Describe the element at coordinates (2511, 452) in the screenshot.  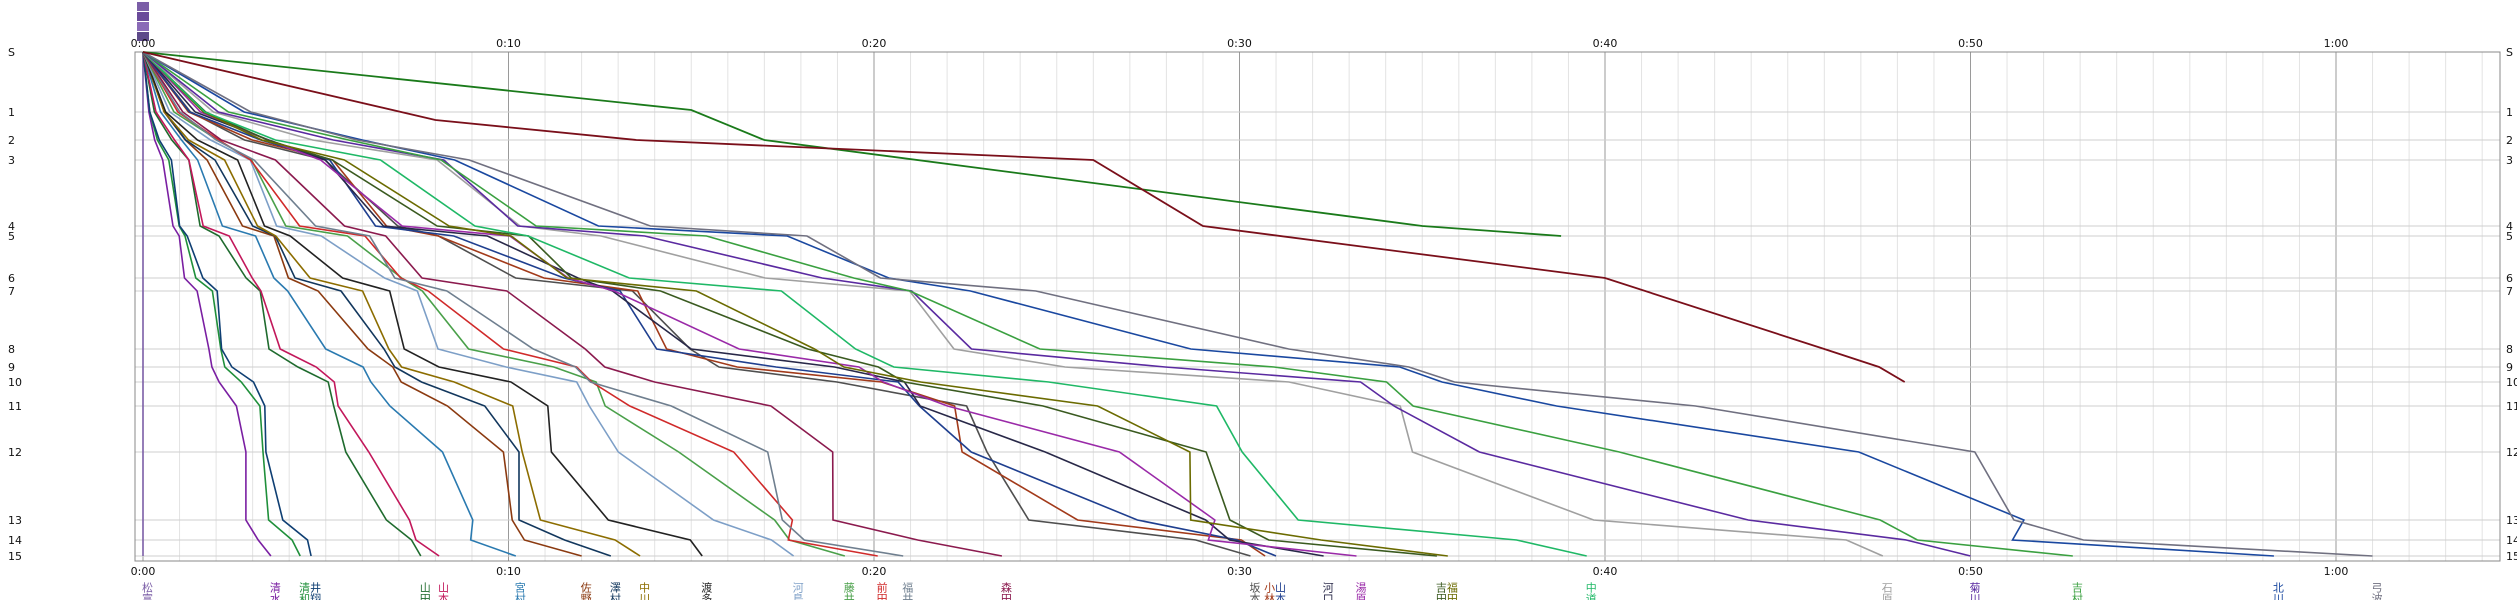
I see `y-tick-label-right: 12` at that location.